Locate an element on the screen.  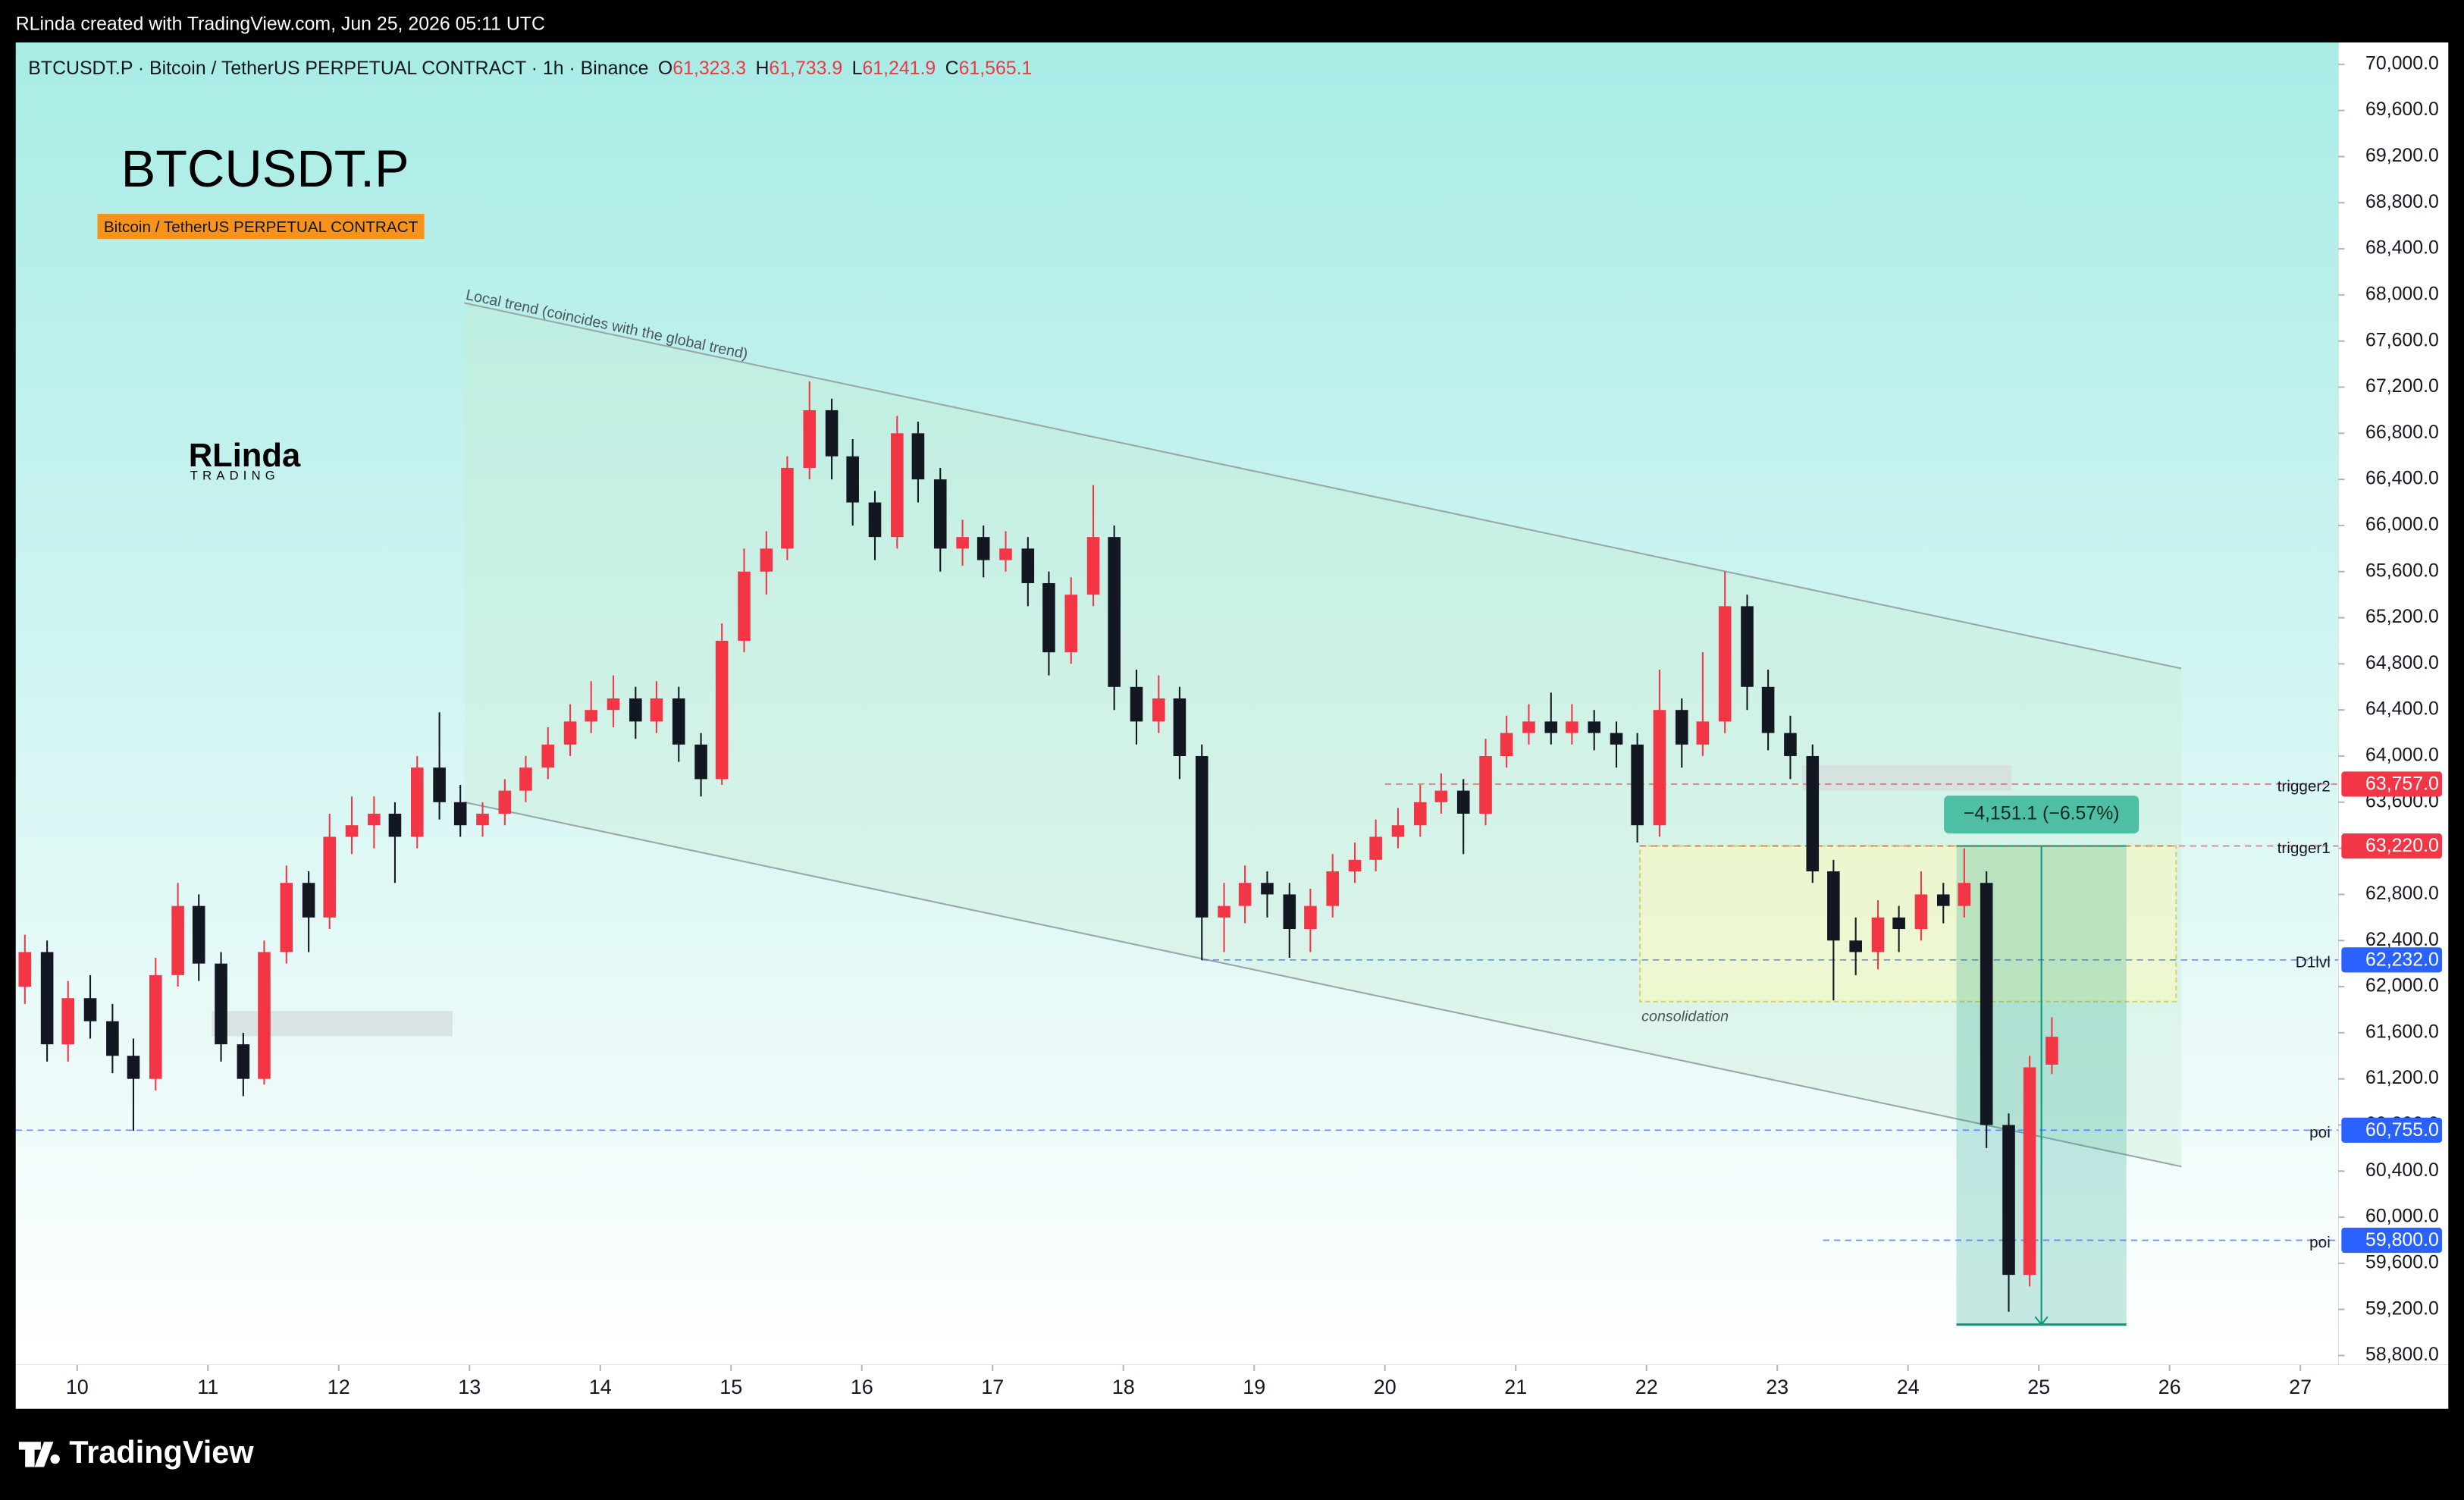
y-tick-label: 59,600.0 is located at coordinates (2402, 1261).